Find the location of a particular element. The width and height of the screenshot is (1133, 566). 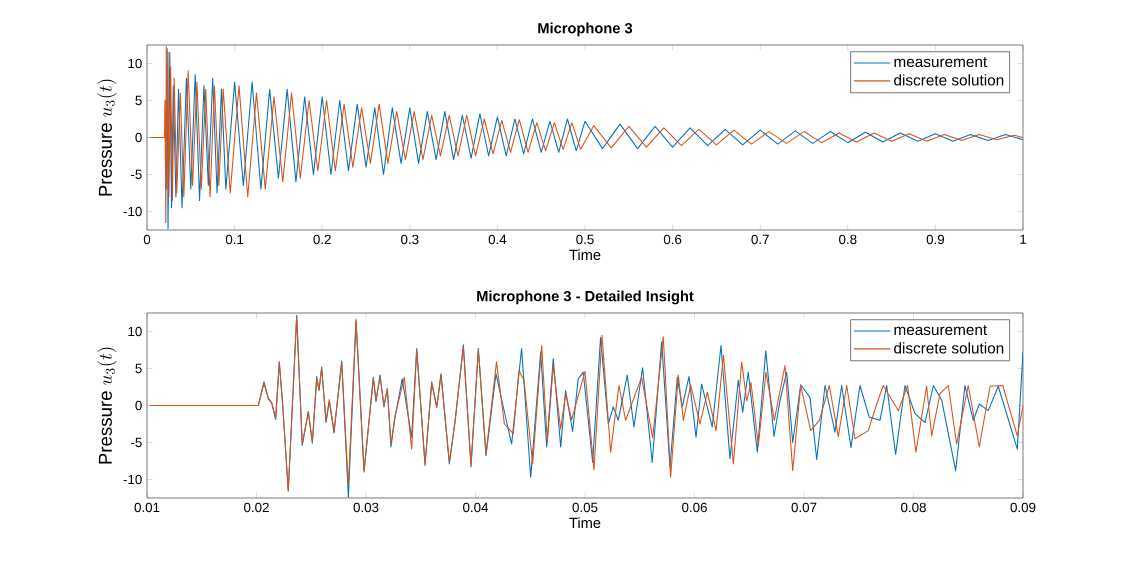

x-tick-label: 0.5 is located at coordinates (585, 239).